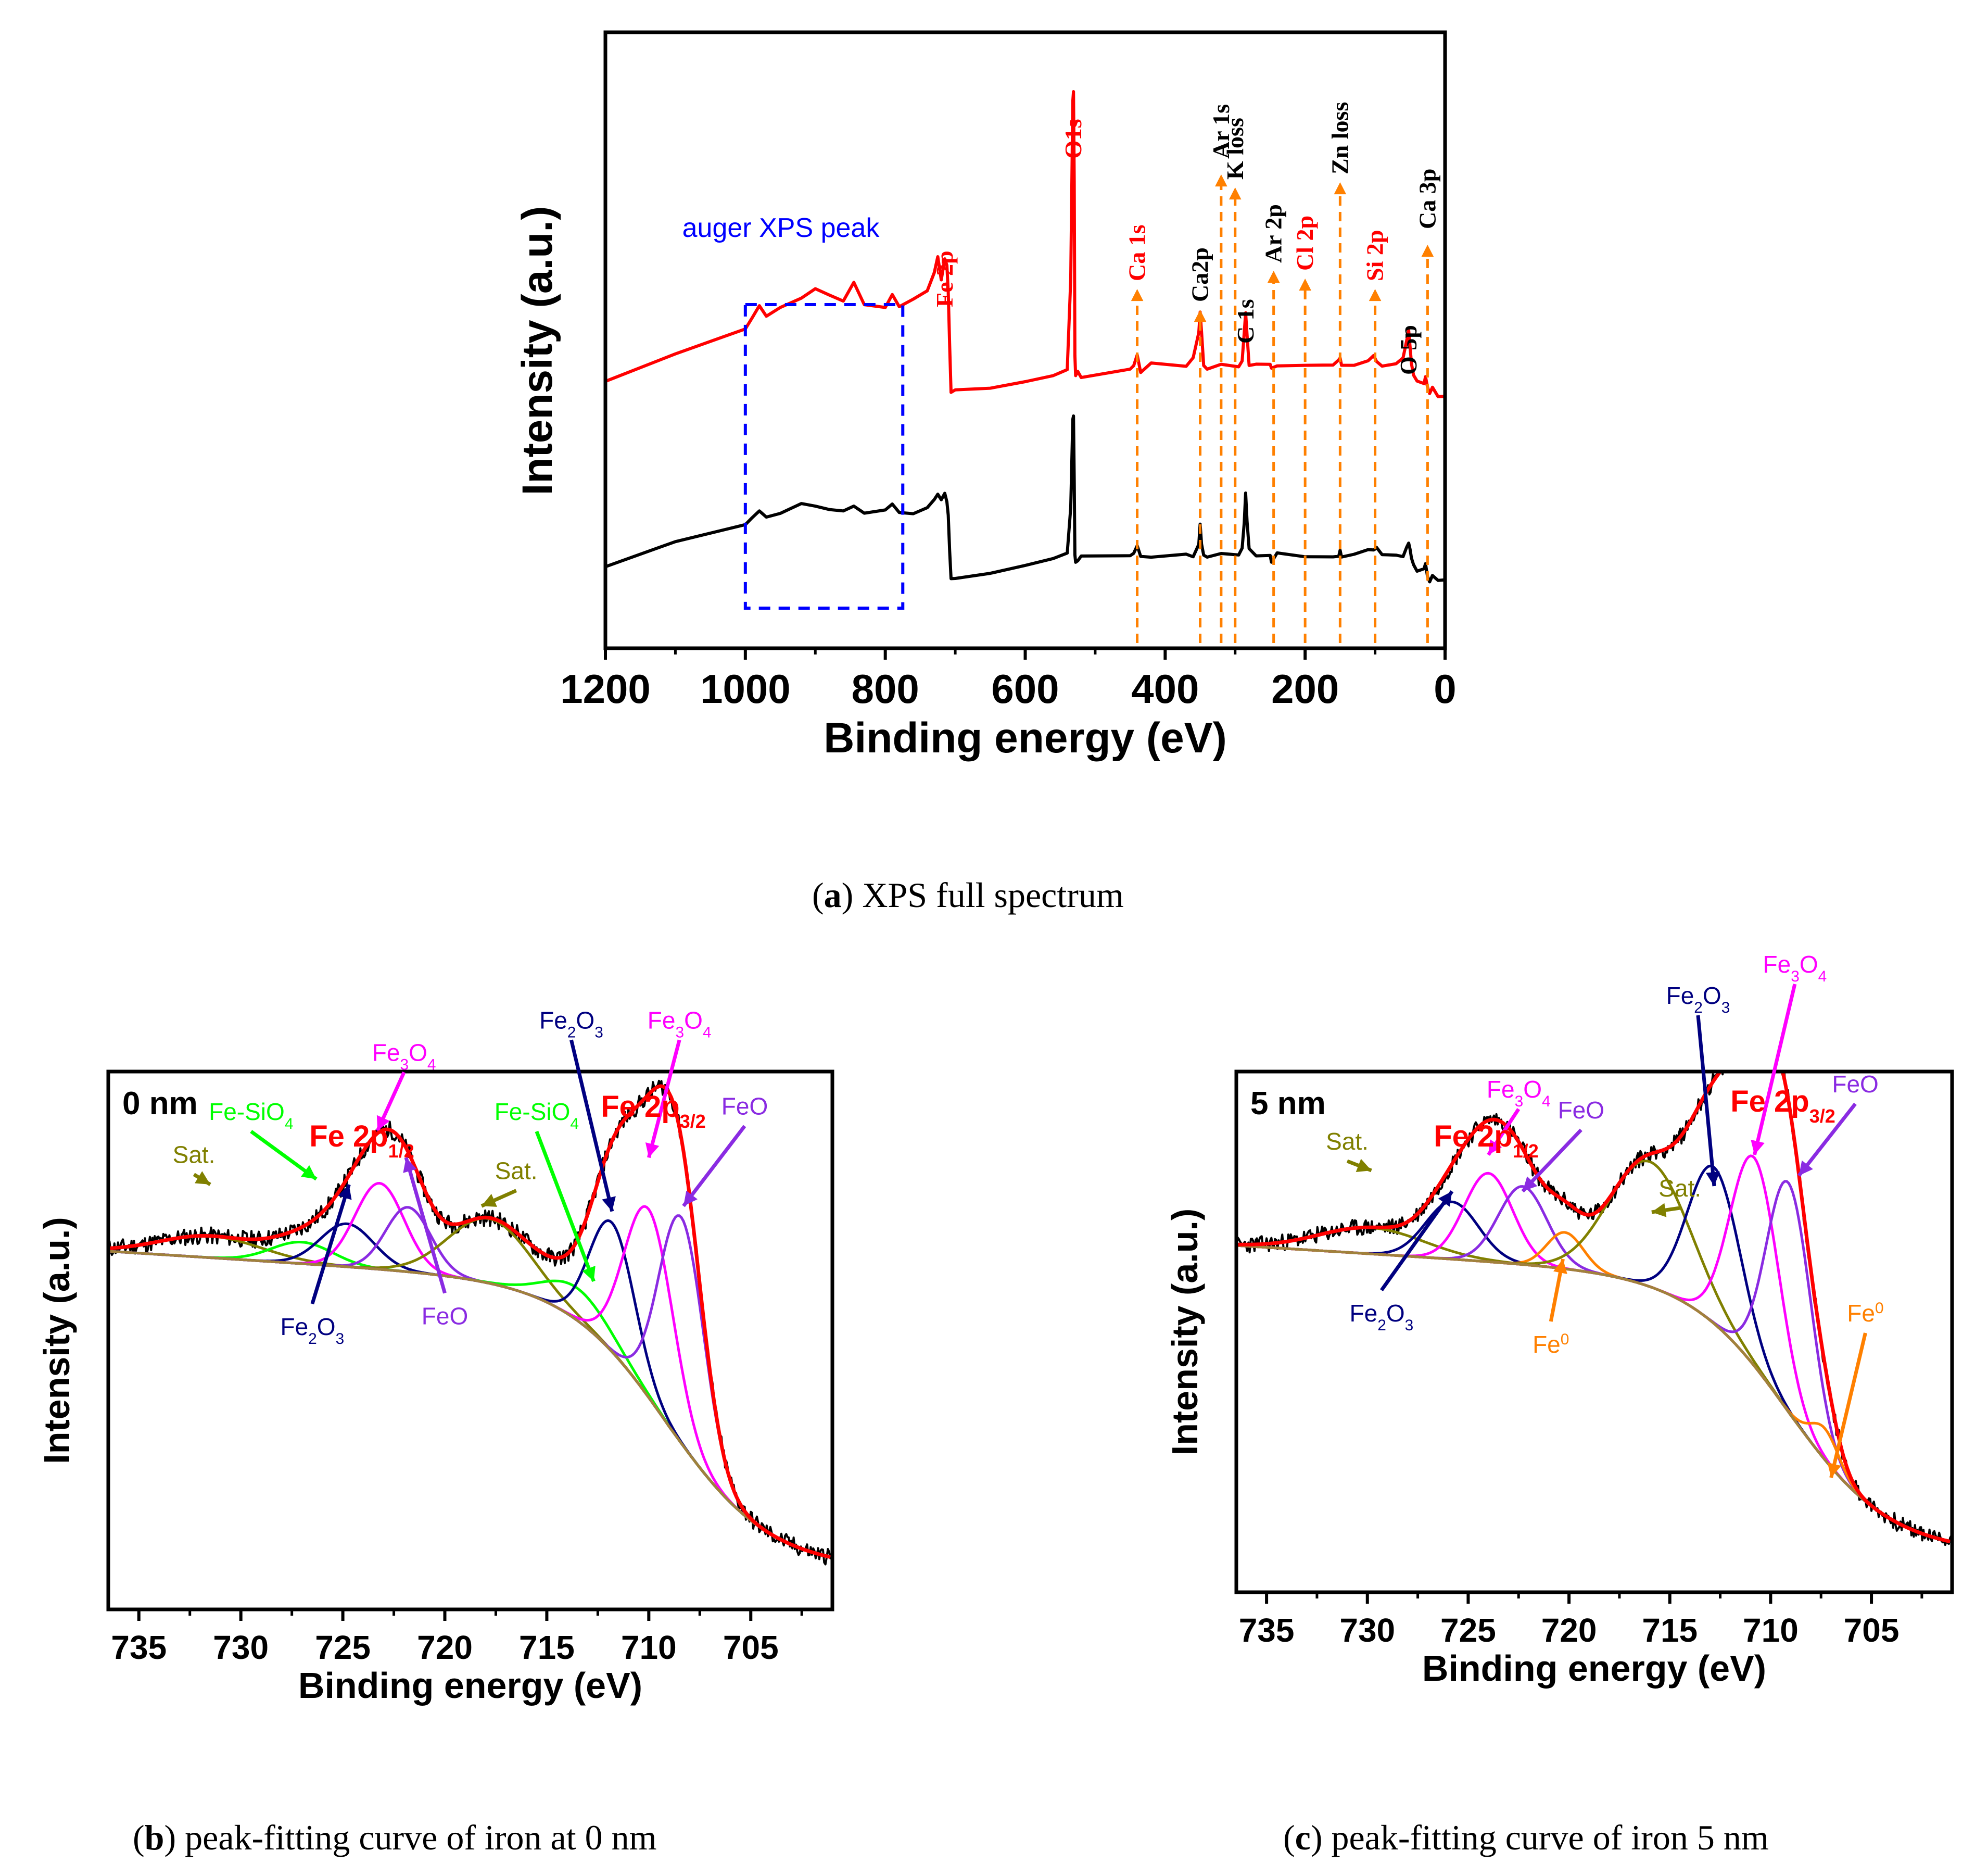 The height and width of the screenshot is (1876, 1988). Describe the element at coordinates (1273, 233) in the screenshot. I see `peak-label: Ar 2p` at that location.